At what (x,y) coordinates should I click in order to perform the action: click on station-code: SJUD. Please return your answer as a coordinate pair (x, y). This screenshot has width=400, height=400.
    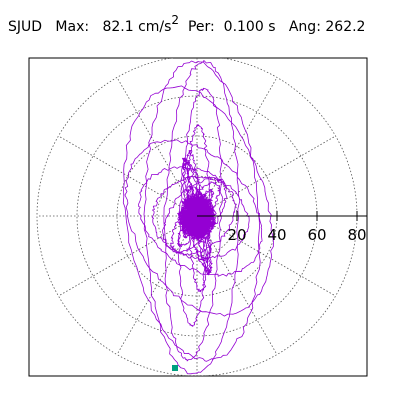
    Looking at the image, I should click on (25, 27).